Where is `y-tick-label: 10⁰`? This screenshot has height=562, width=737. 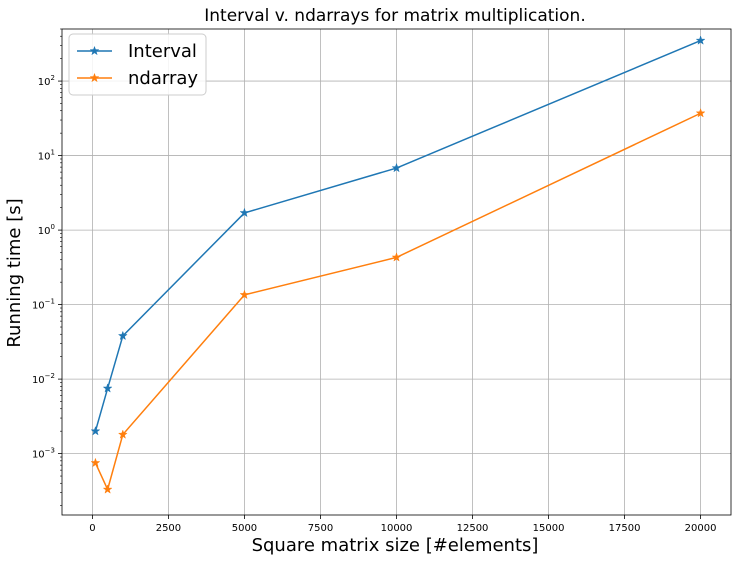
y-tick-label: 10⁰ is located at coordinates (46, 230).